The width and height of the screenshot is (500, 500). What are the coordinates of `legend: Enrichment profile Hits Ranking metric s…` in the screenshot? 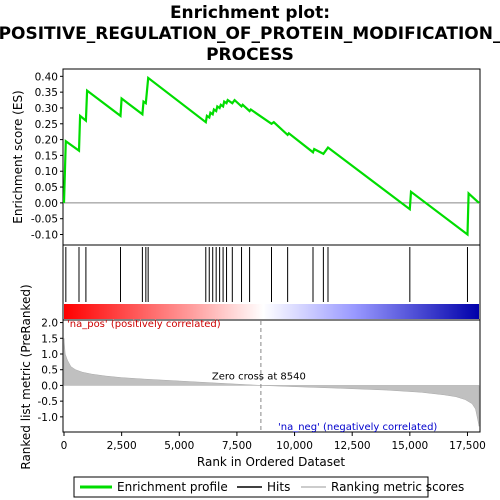 It's located at (268, 487).